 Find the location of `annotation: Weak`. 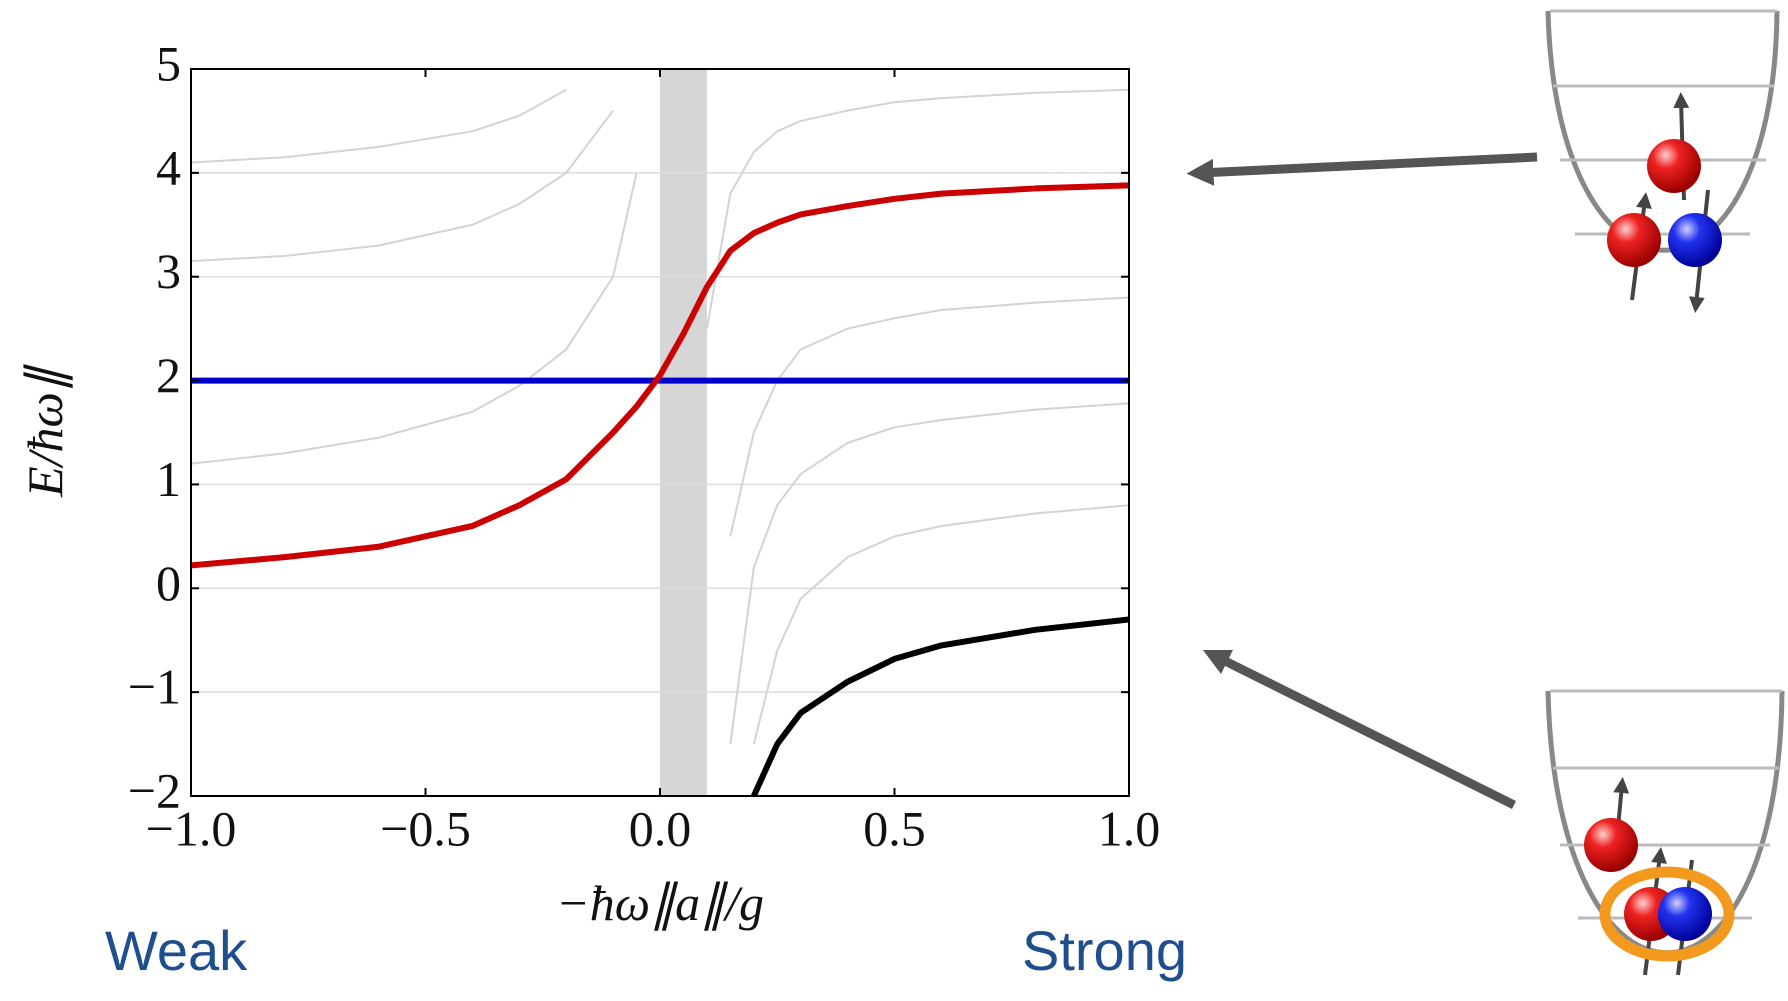

annotation: Weak is located at coordinates (176, 950).